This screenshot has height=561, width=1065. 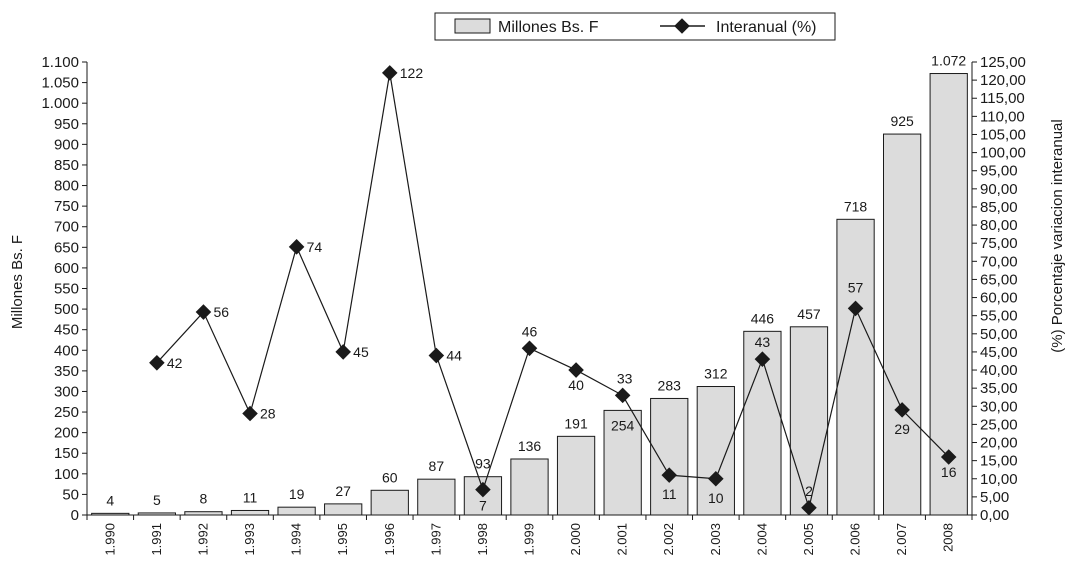 What do you see at coordinates (361, 352) in the screenshot?
I see `interanual-data-label: 45` at bounding box center [361, 352].